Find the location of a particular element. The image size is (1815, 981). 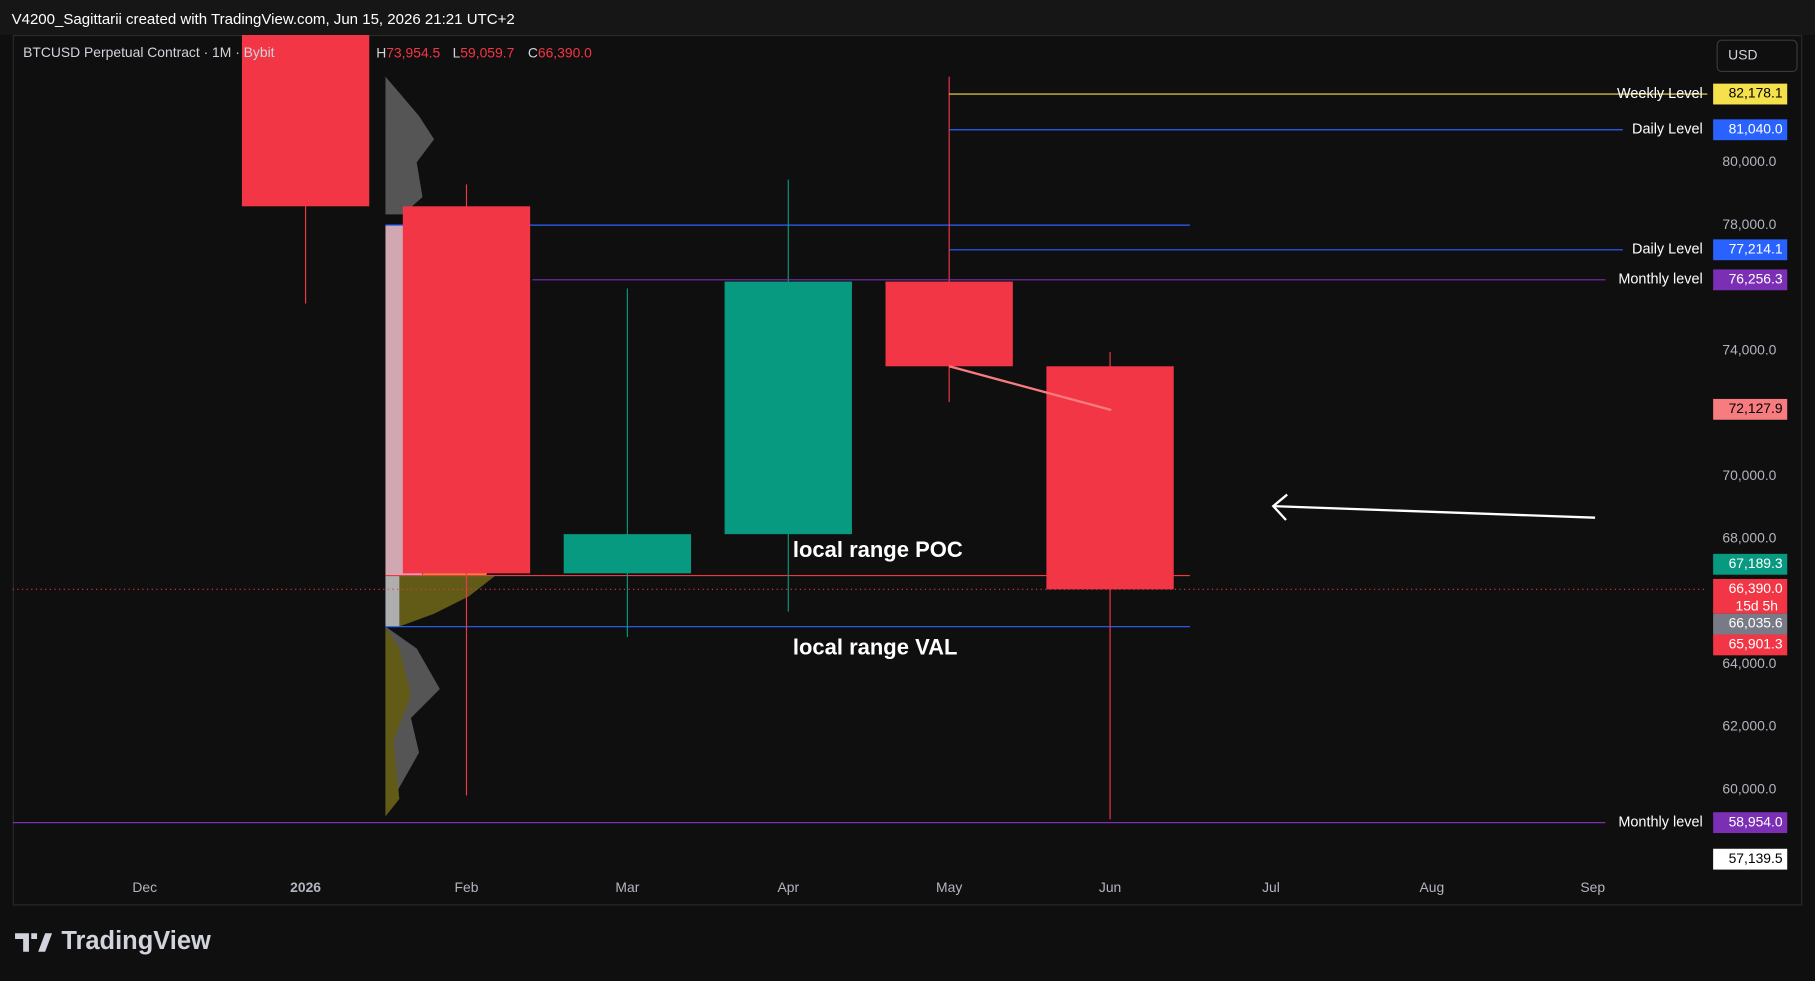

logo: TradingView is located at coordinates (113, 941).